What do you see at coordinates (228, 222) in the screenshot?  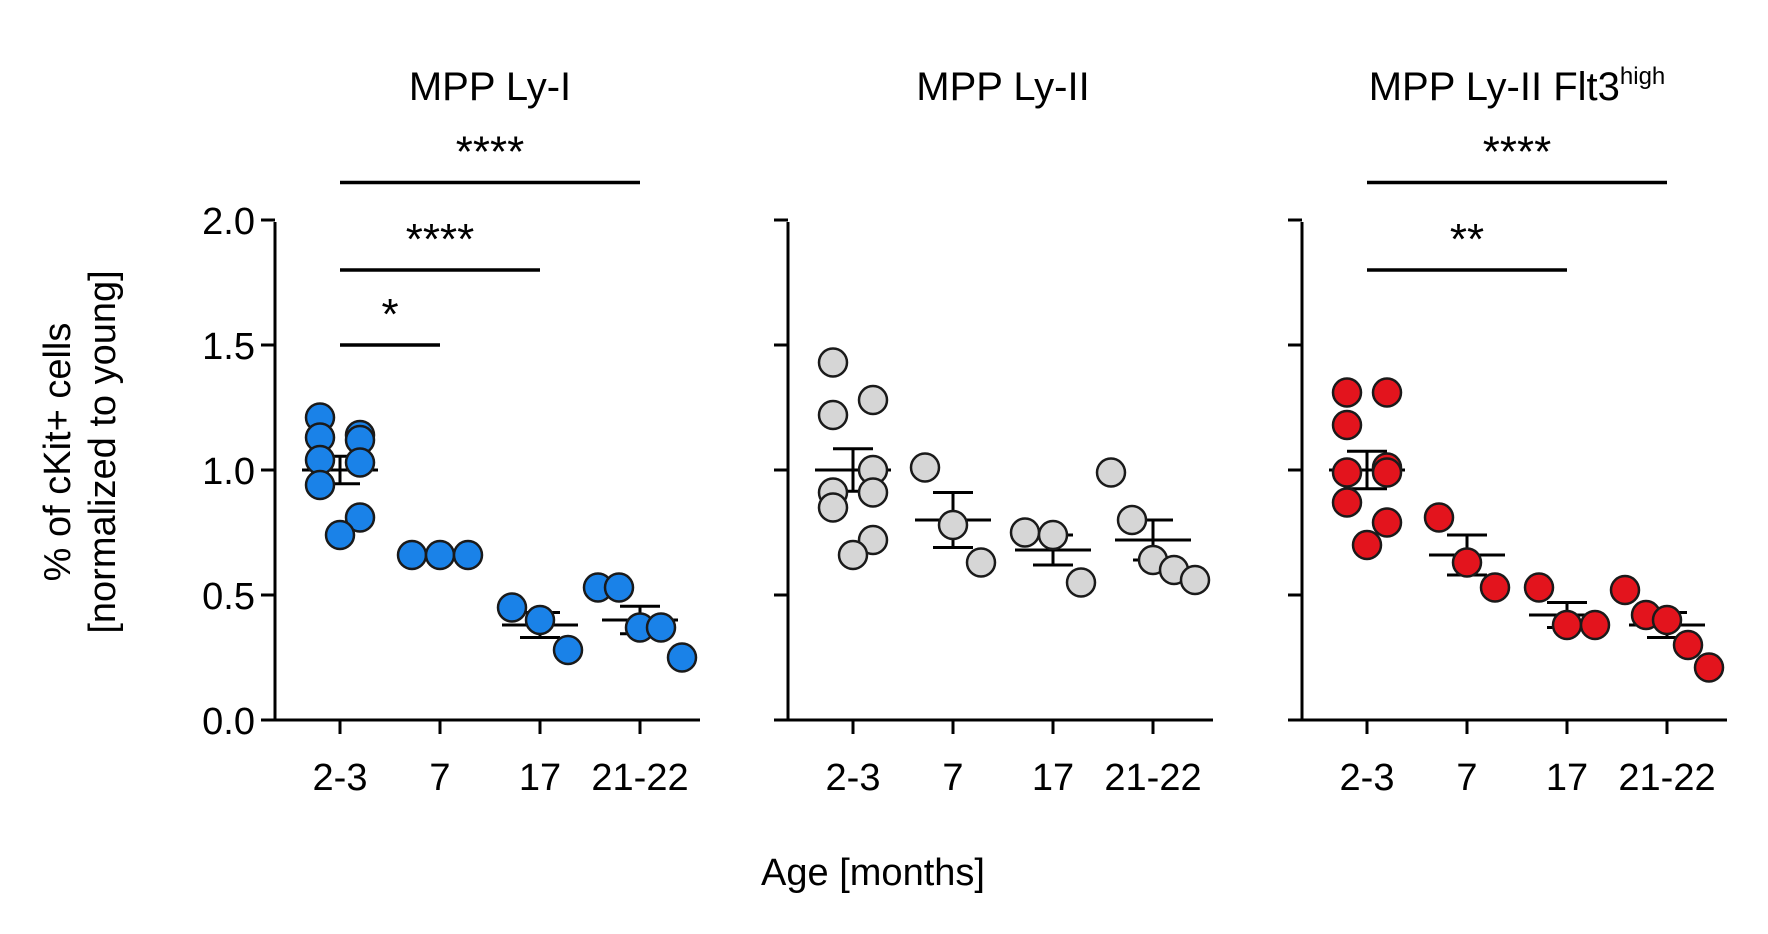 I see `y-tick-label: 2.0` at bounding box center [228, 222].